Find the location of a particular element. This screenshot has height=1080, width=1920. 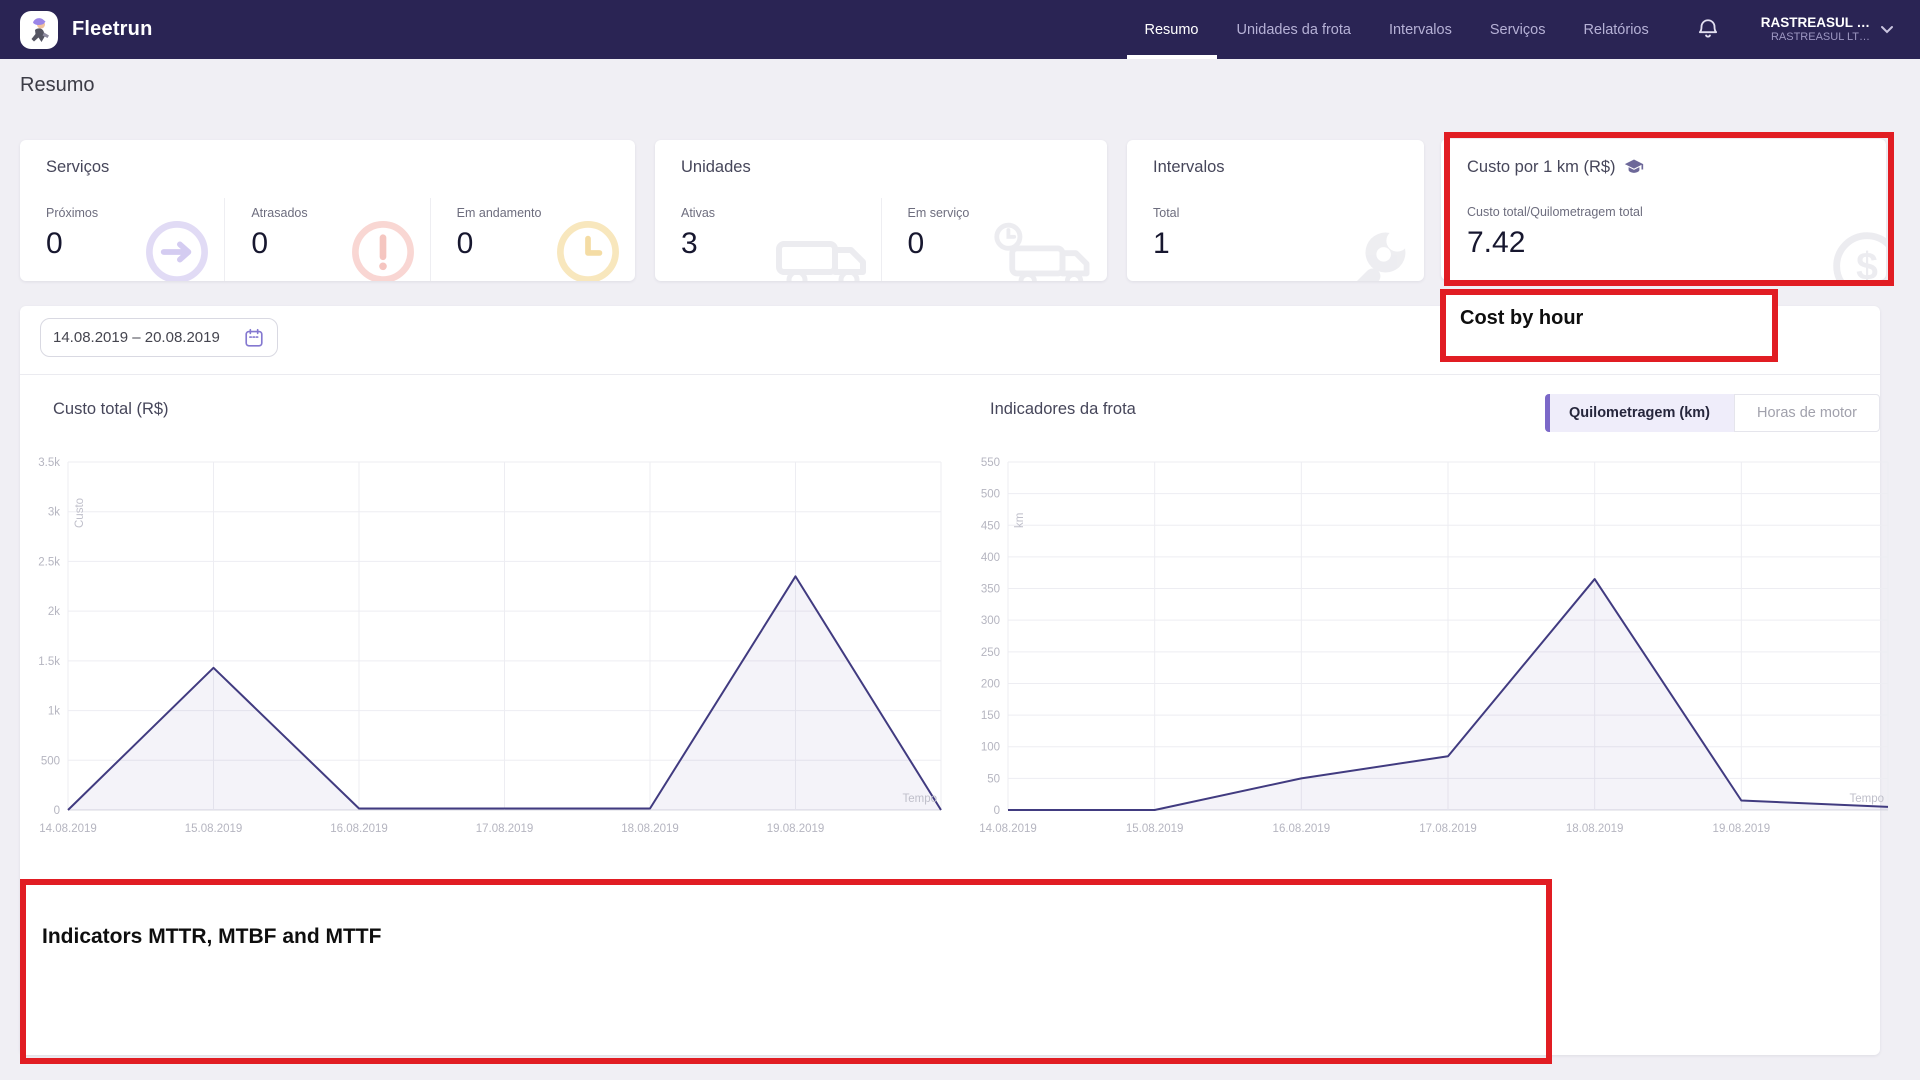

metric-em-servico: Em serviço 0 is located at coordinates (994, 239).